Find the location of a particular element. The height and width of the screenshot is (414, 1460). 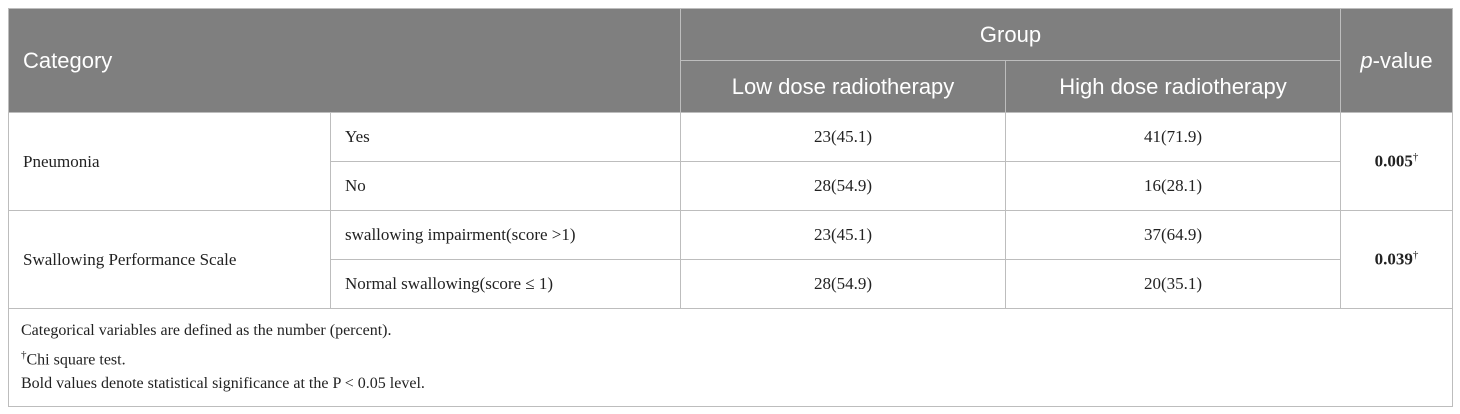

p-rest: -value is located at coordinates (1402, 60).